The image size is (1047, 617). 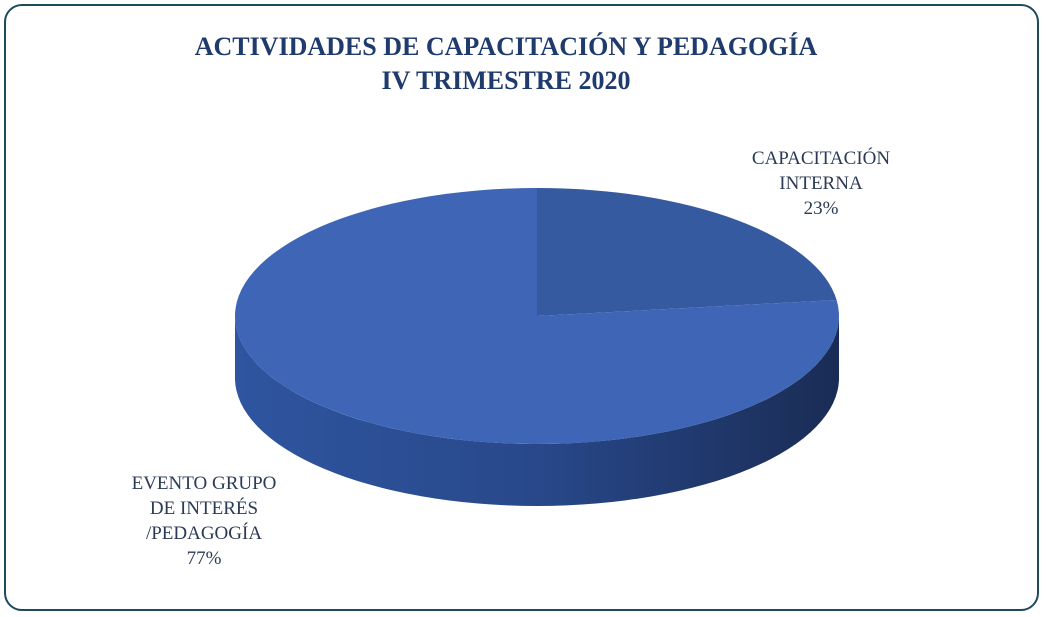 I want to click on slice-label: EVENTO GRUPO DE INTERÉS /PEDAGOGÍA 77%, so click(x=204, y=521).